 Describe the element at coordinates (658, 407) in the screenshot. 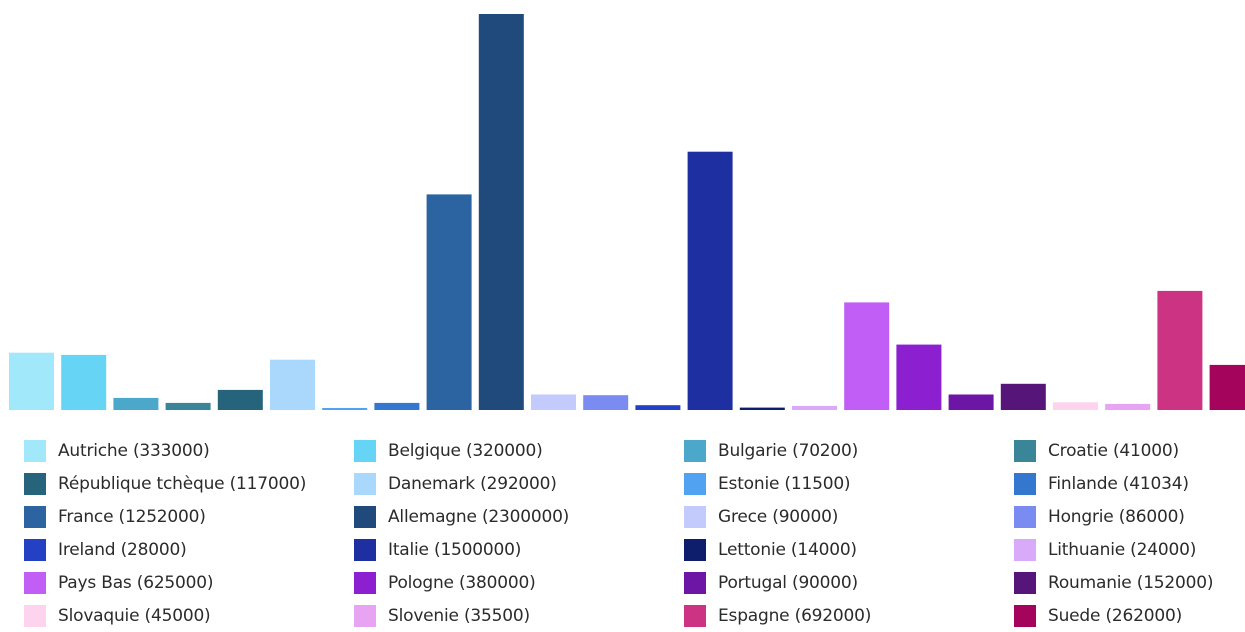

I see `bar-ireland` at that location.